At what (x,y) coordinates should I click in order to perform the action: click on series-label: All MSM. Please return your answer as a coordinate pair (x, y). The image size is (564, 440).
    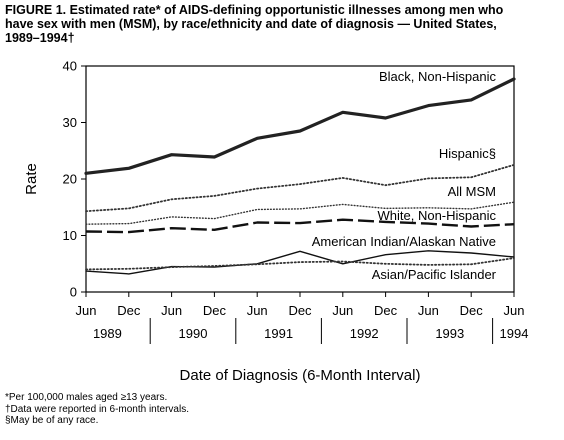
    Looking at the image, I should click on (472, 191).